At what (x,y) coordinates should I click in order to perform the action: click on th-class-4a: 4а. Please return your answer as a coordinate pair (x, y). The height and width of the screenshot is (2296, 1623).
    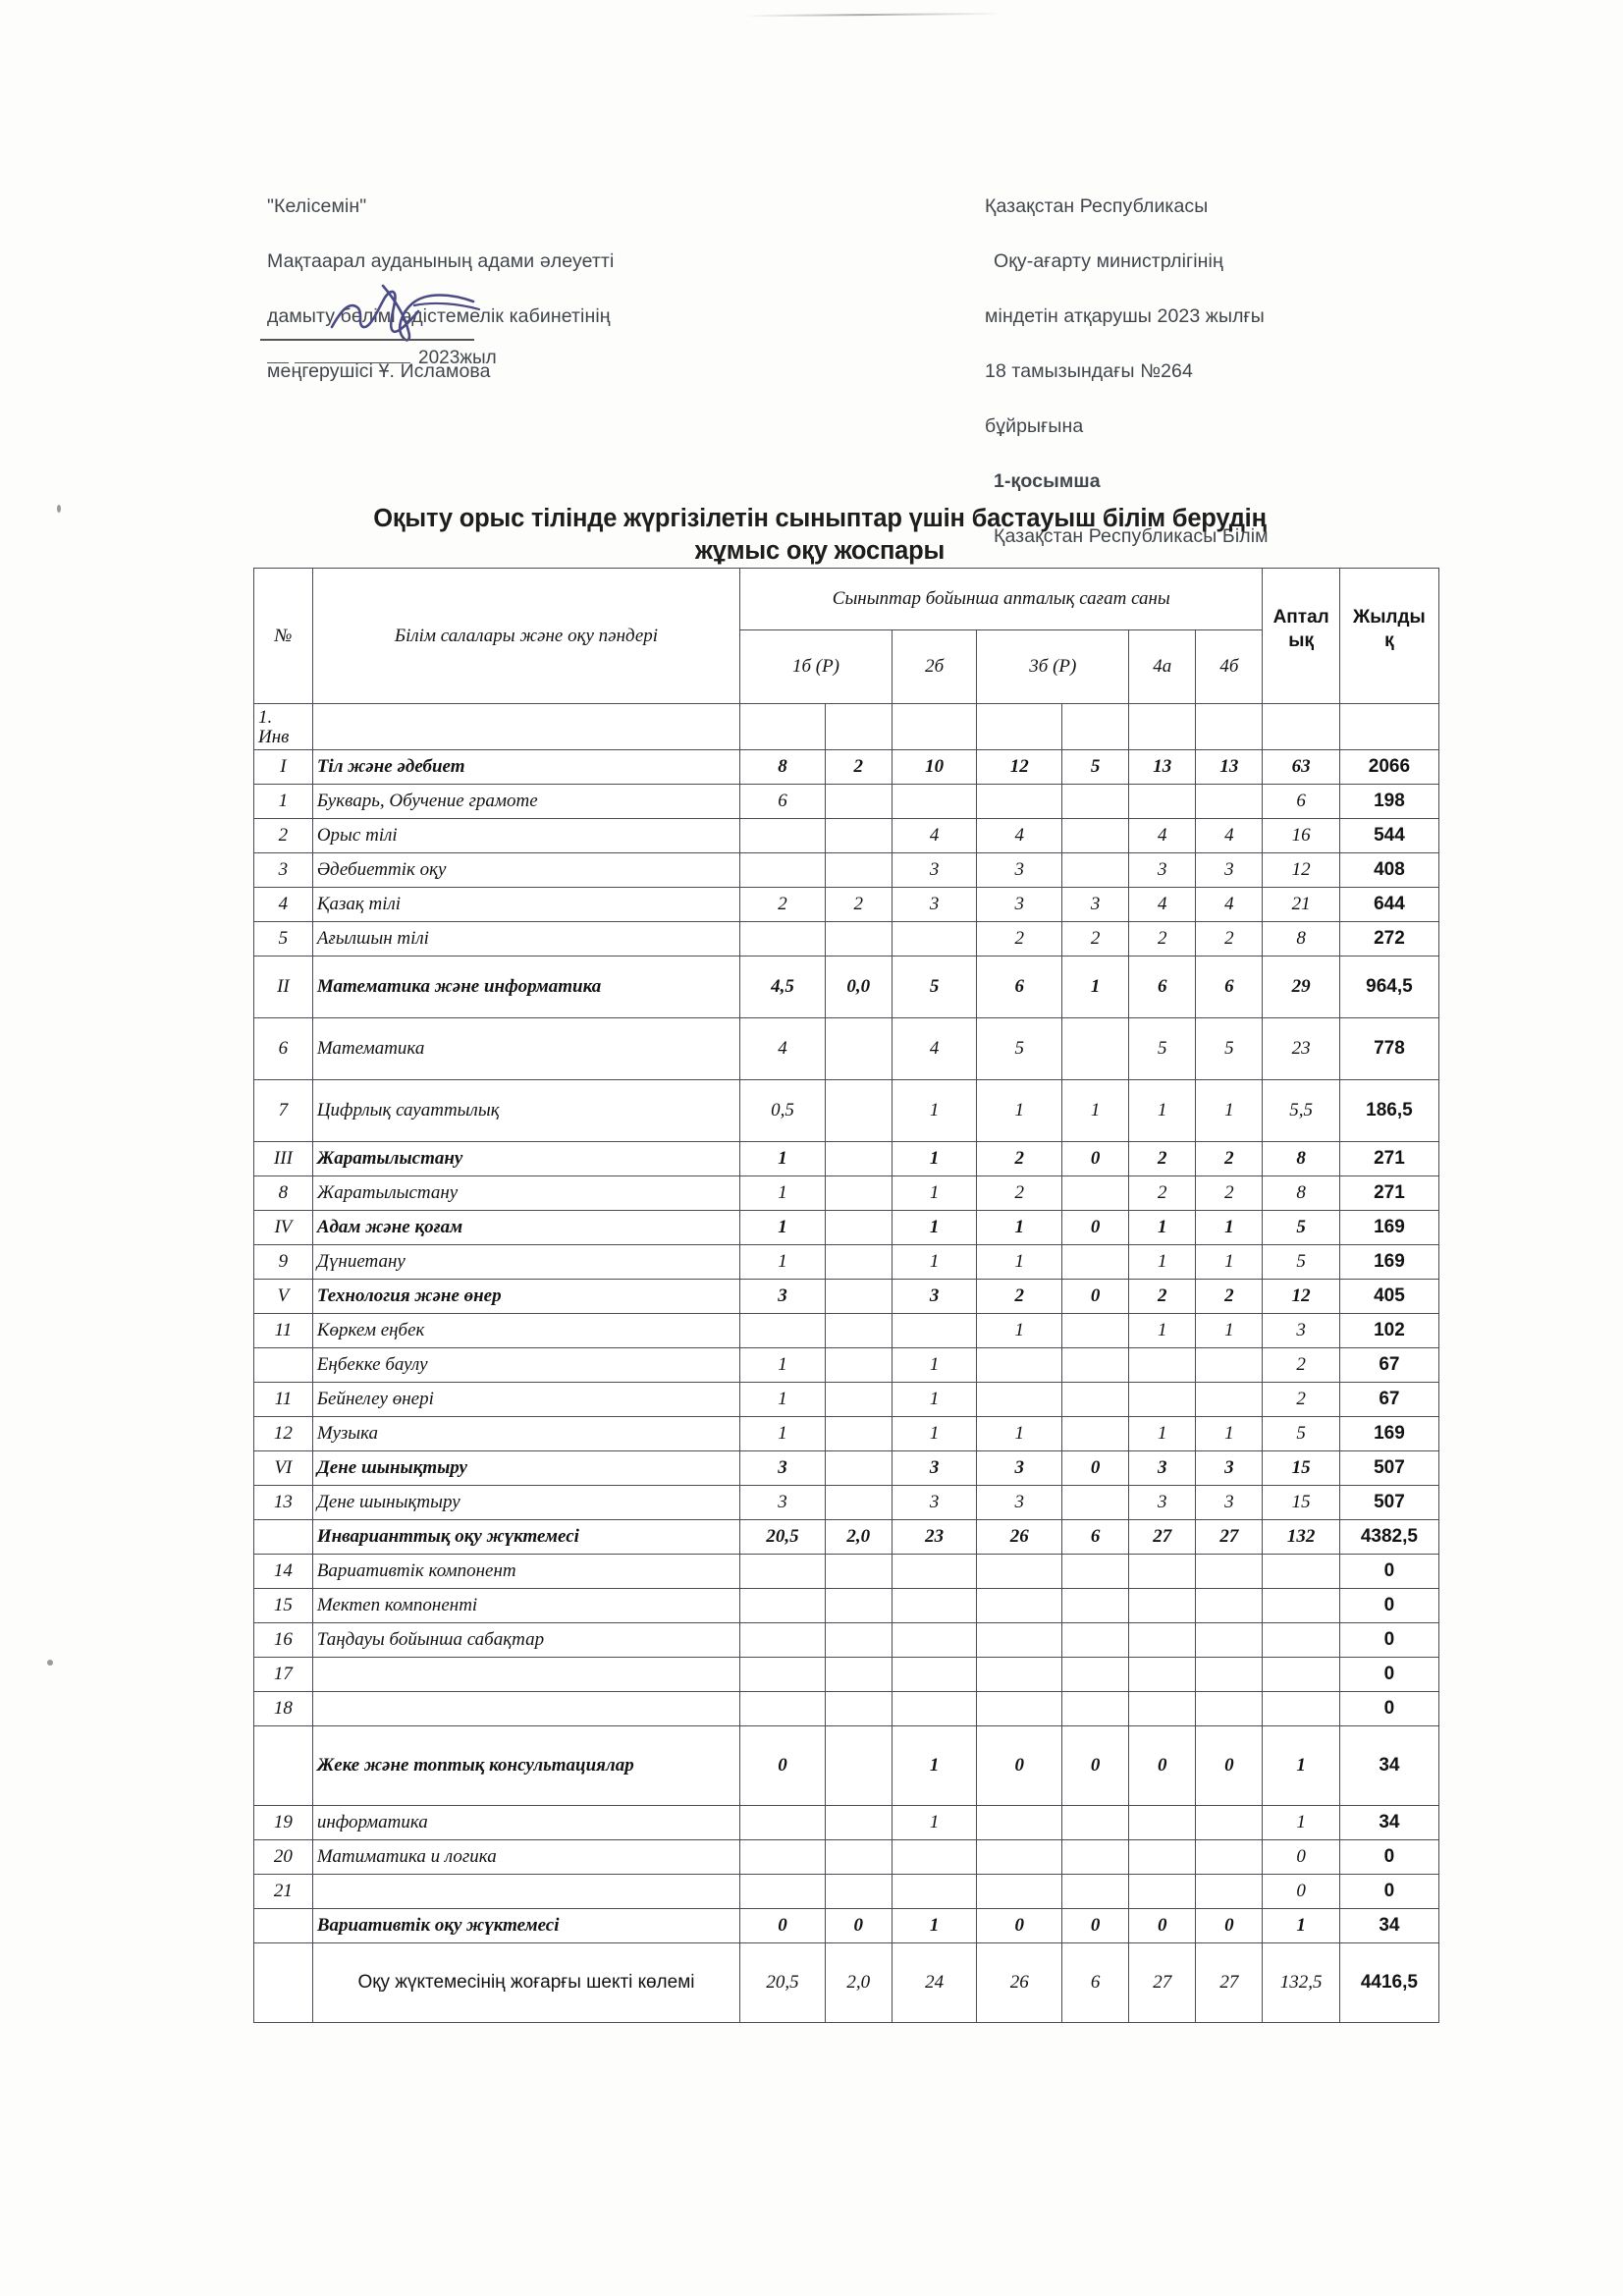
    Looking at the image, I should click on (1162, 666).